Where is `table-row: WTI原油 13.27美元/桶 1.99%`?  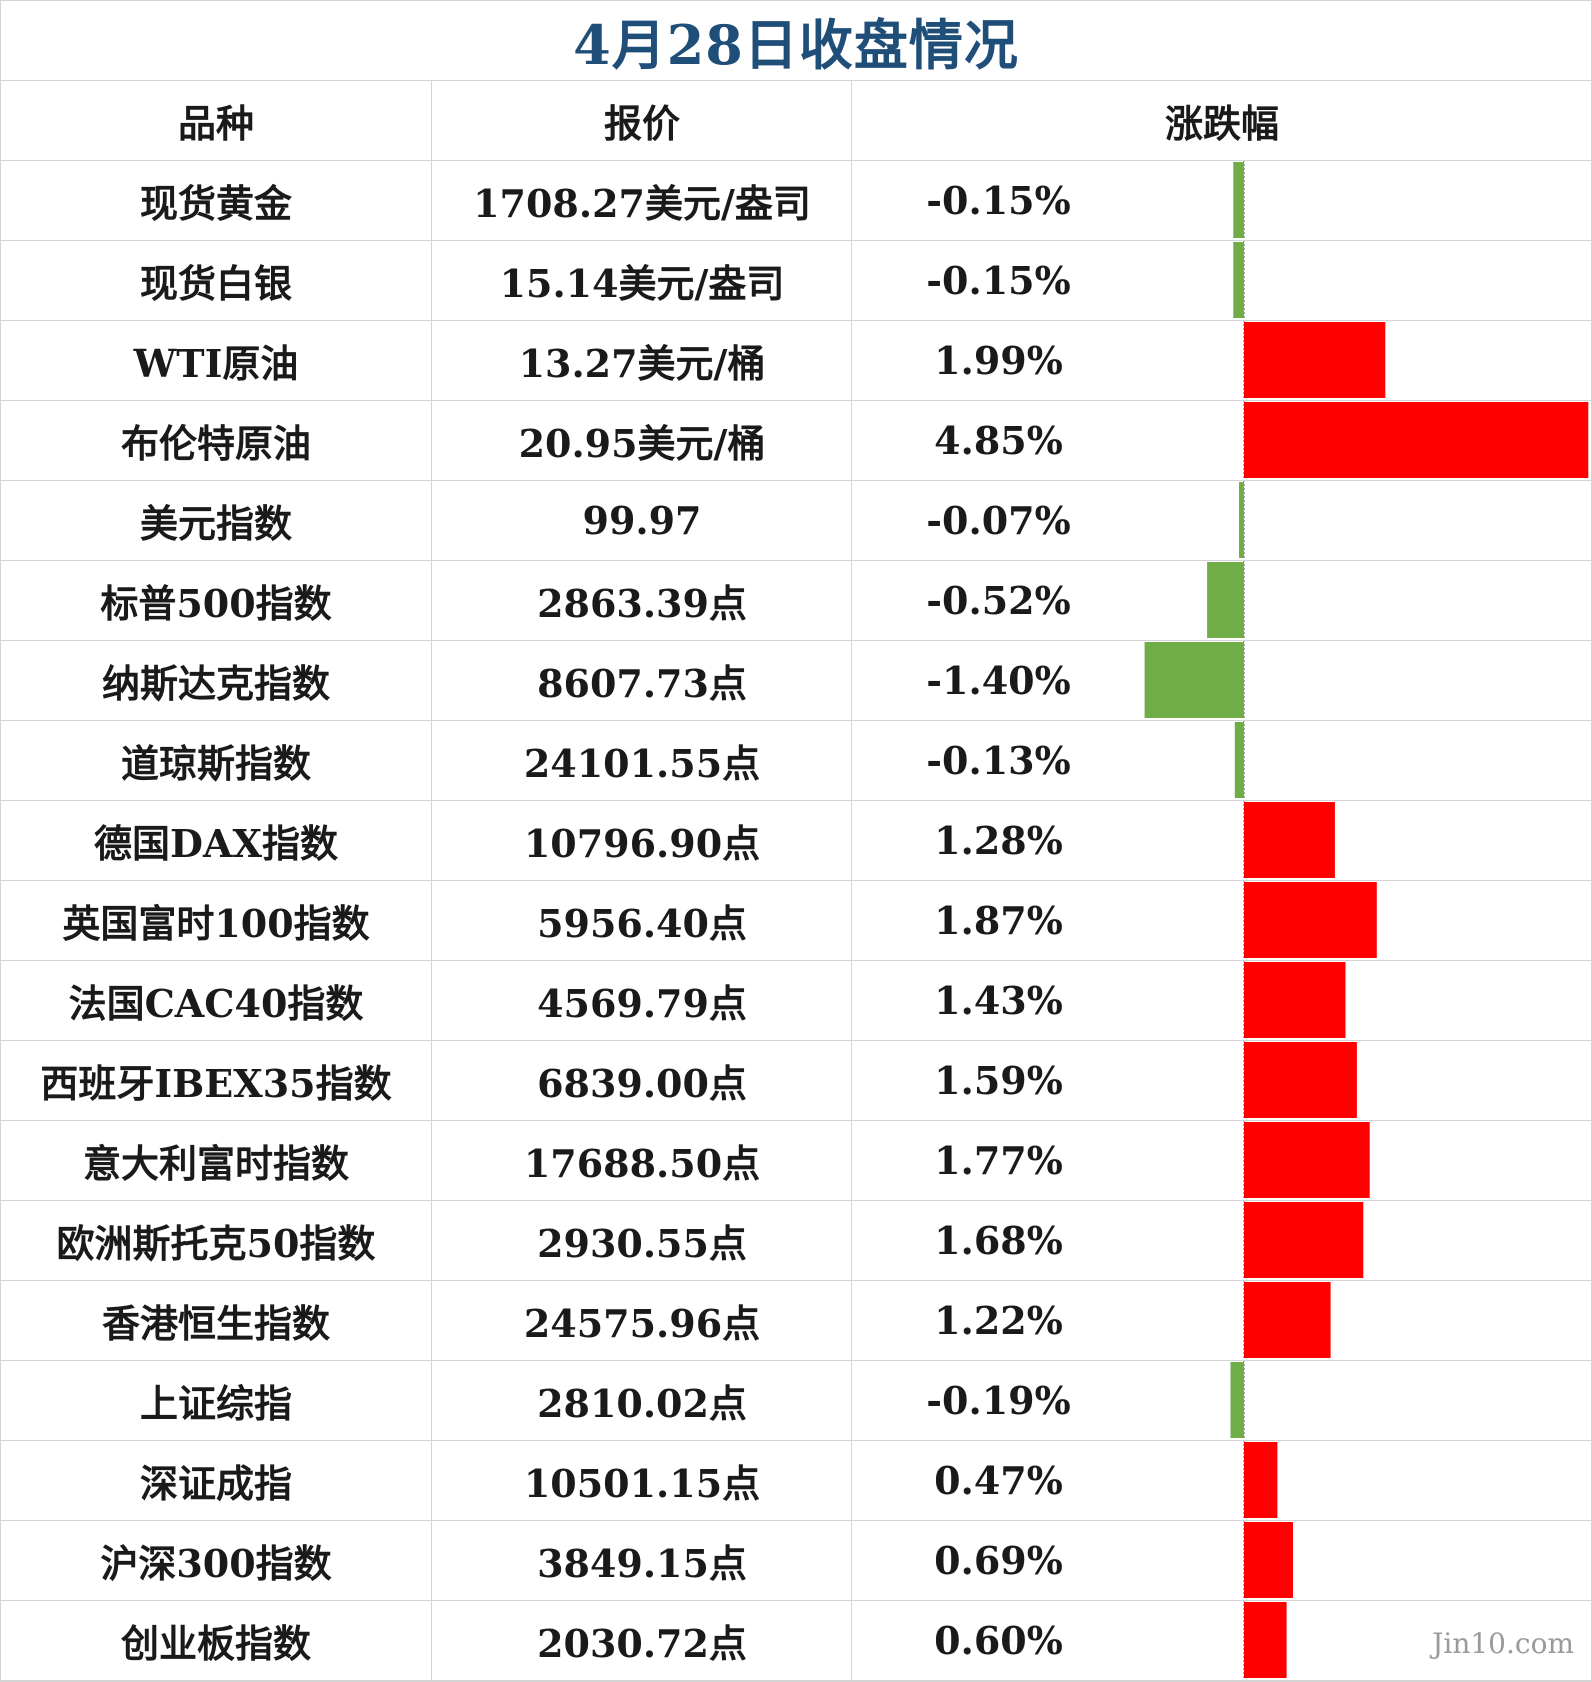 table-row: WTI原油 13.27美元/桶 1.99% is located at coordinates (796, 360).